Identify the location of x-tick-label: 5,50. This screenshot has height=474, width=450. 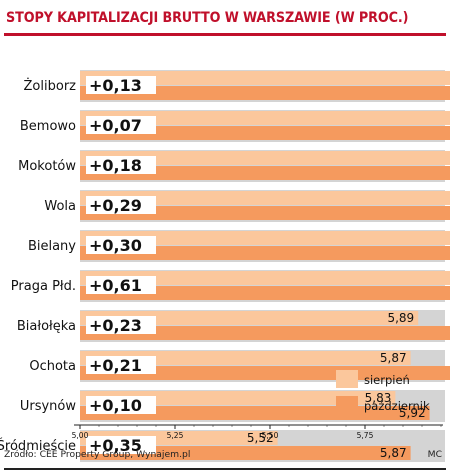
(270, 435).